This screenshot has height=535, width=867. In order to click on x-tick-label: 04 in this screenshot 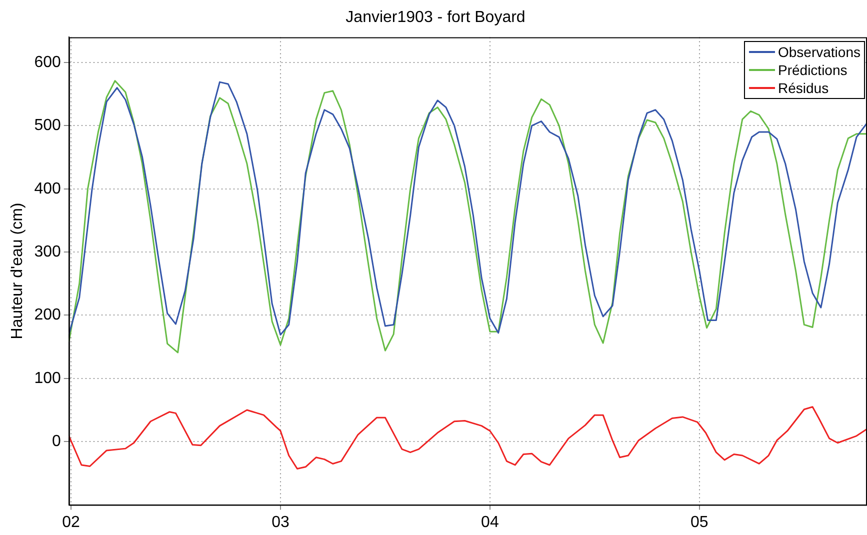, I will do `click(490, 522)`.